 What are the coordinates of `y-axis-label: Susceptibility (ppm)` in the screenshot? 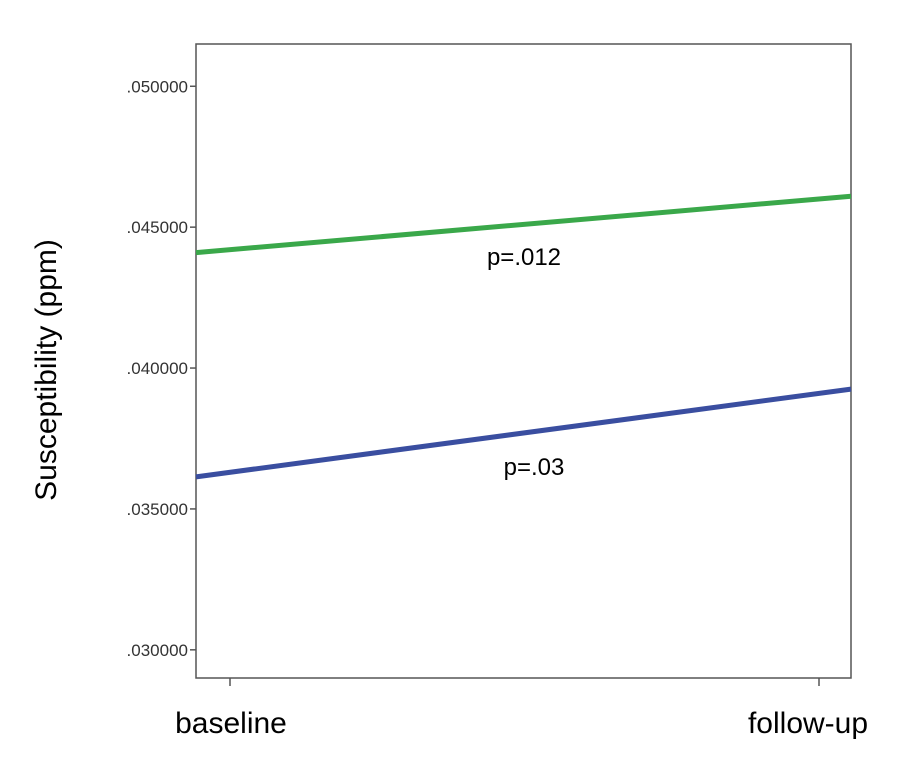 It's located at (46, 370).